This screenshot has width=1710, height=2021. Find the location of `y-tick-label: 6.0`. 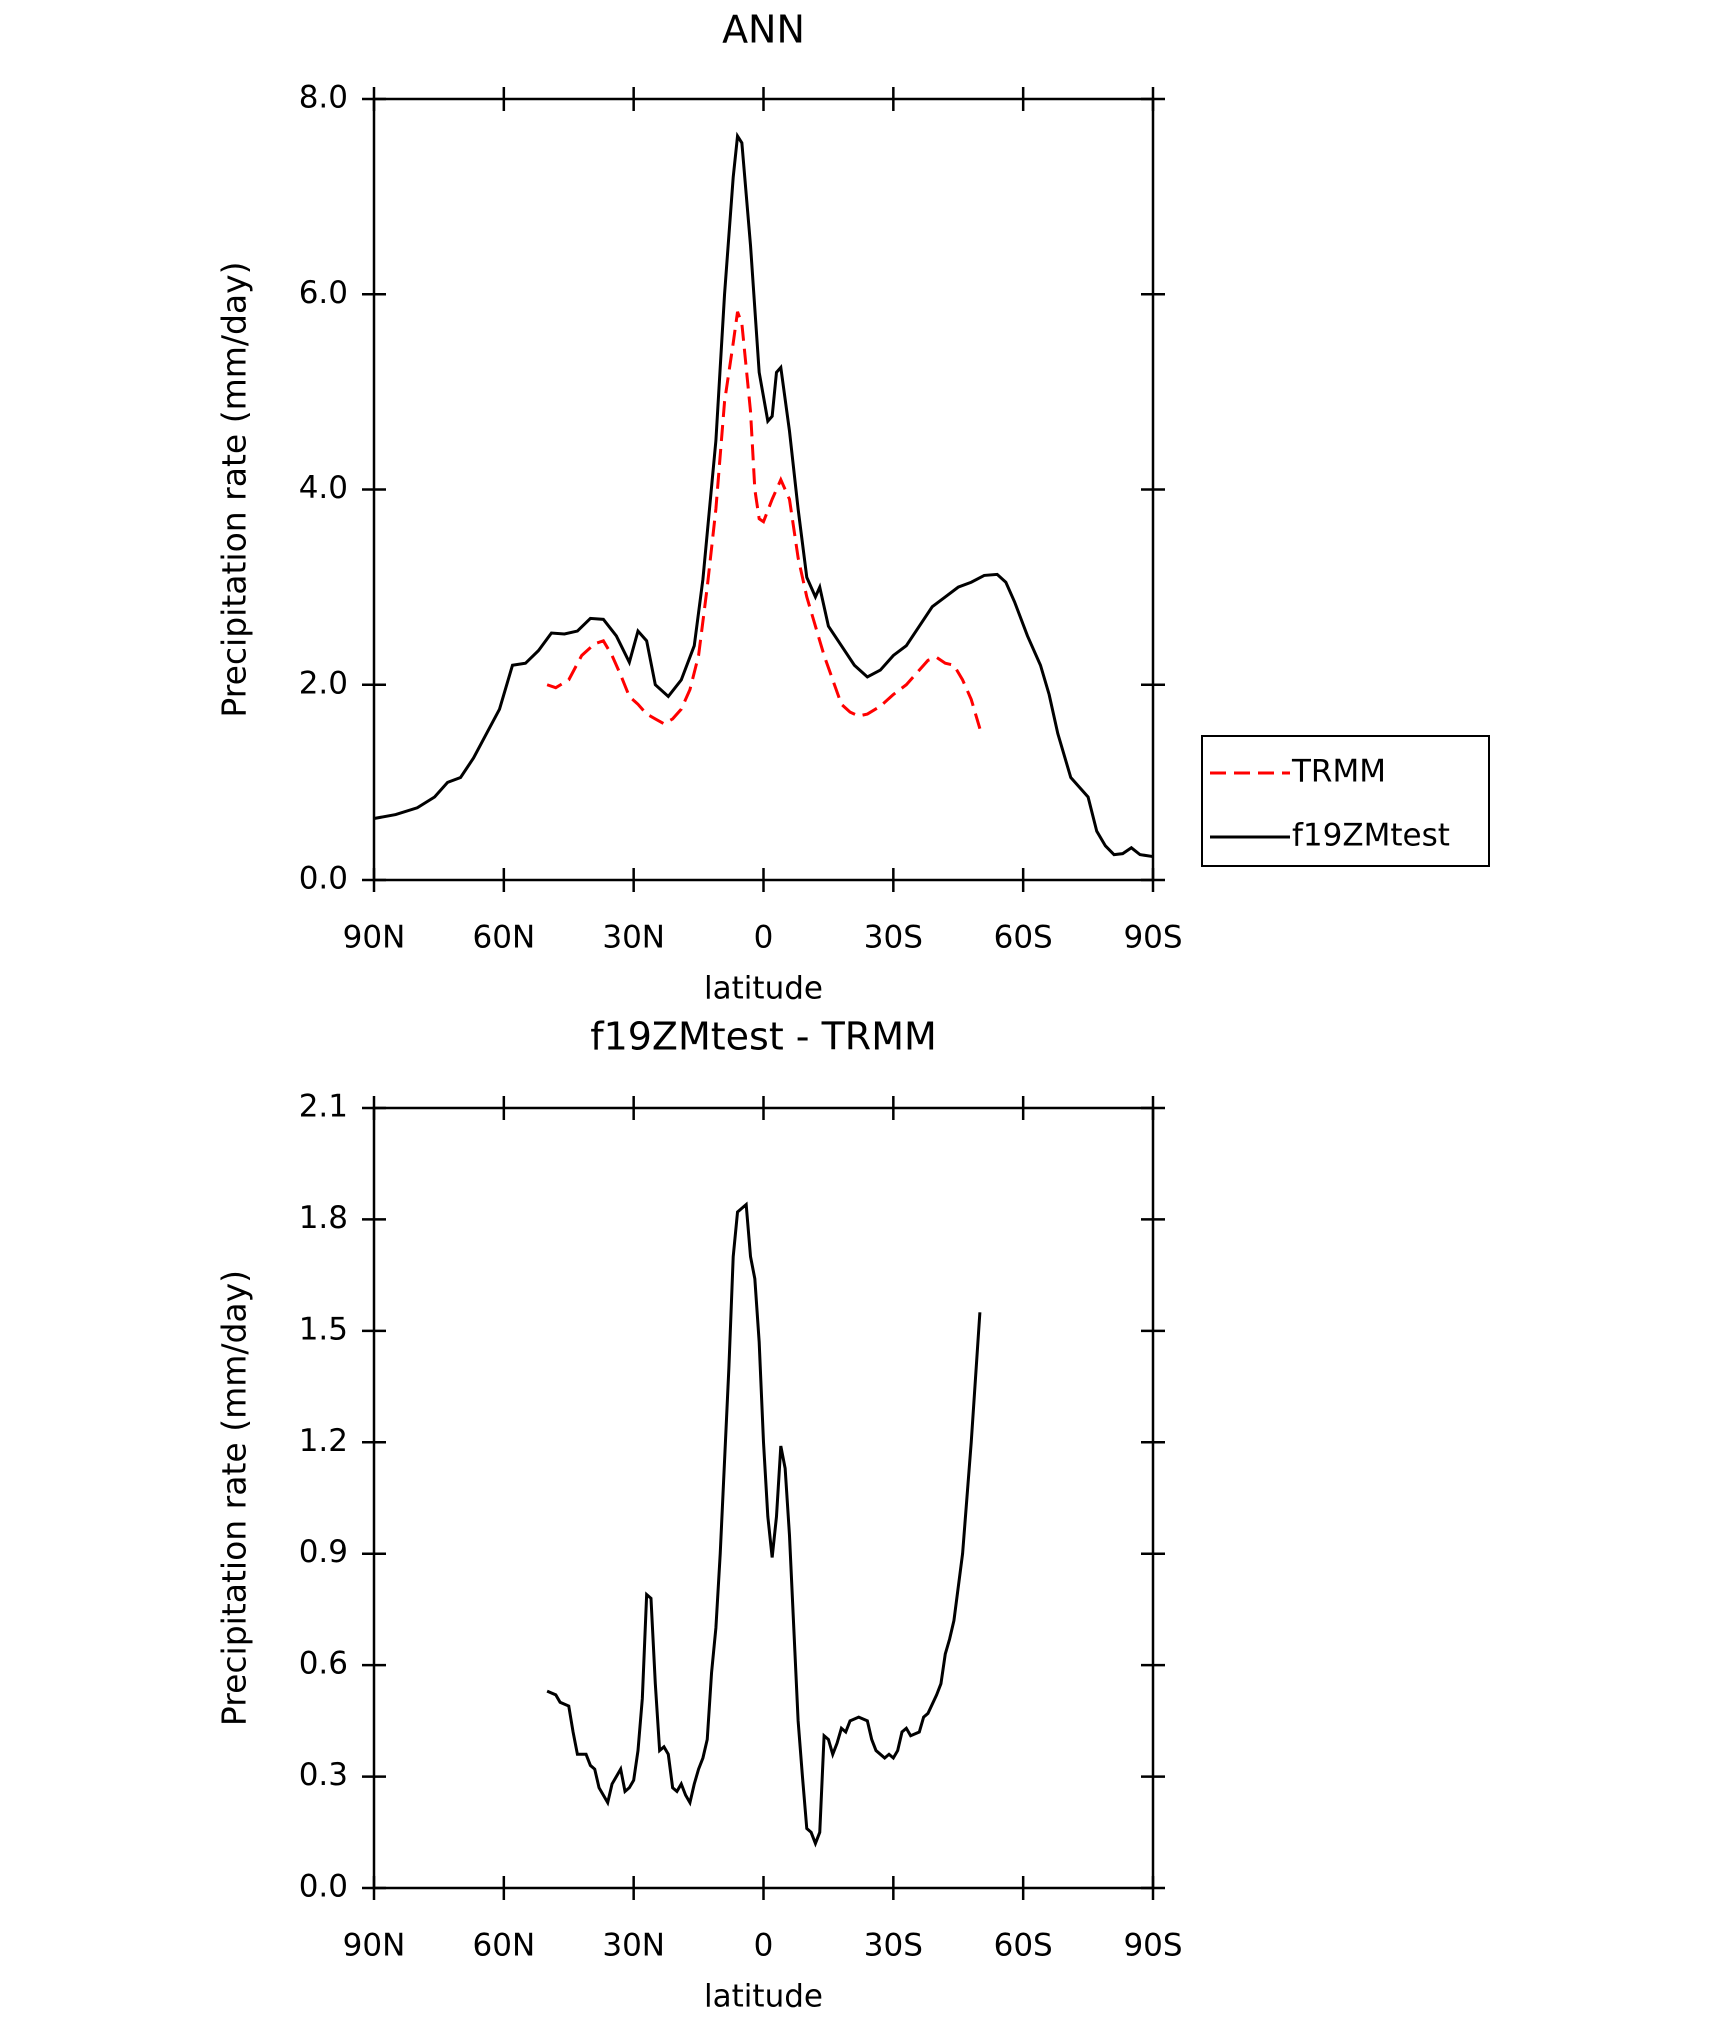

y-tick-label: 6.0 is located at coordinates (323, 293).